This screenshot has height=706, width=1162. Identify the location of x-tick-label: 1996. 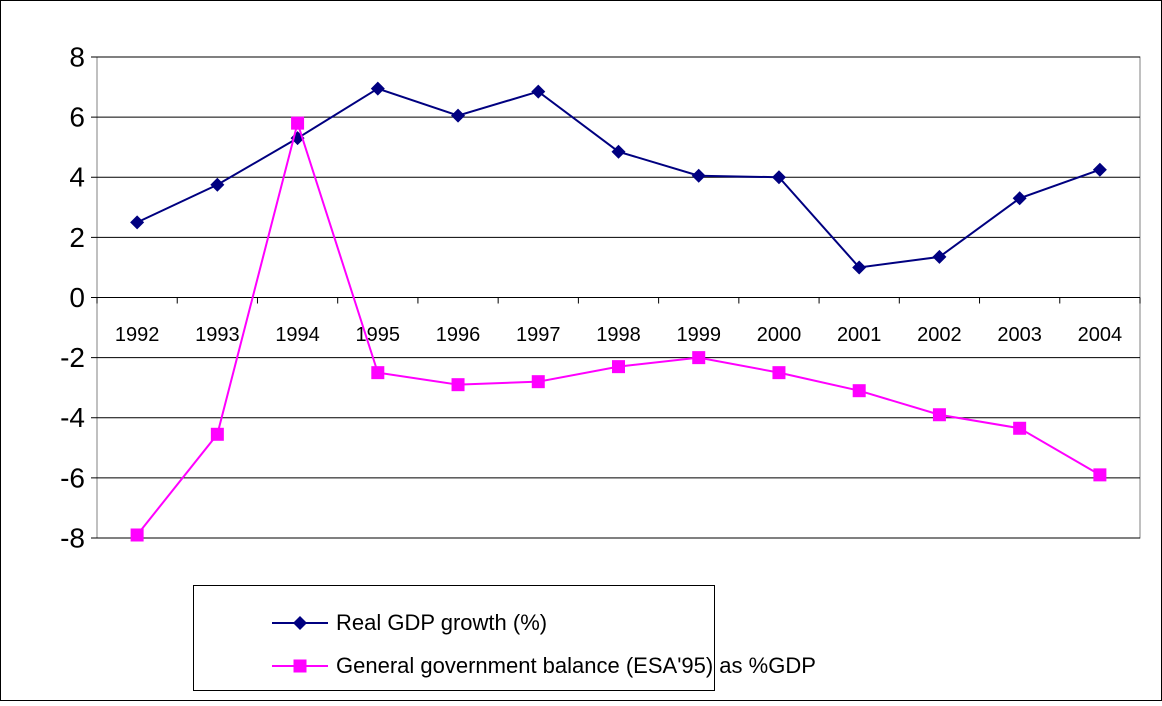
(458, 335).